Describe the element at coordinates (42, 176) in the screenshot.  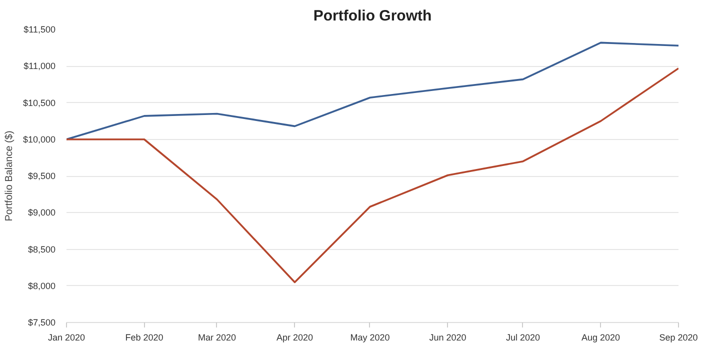
I see `y-tick-label: $9,500` at that location.